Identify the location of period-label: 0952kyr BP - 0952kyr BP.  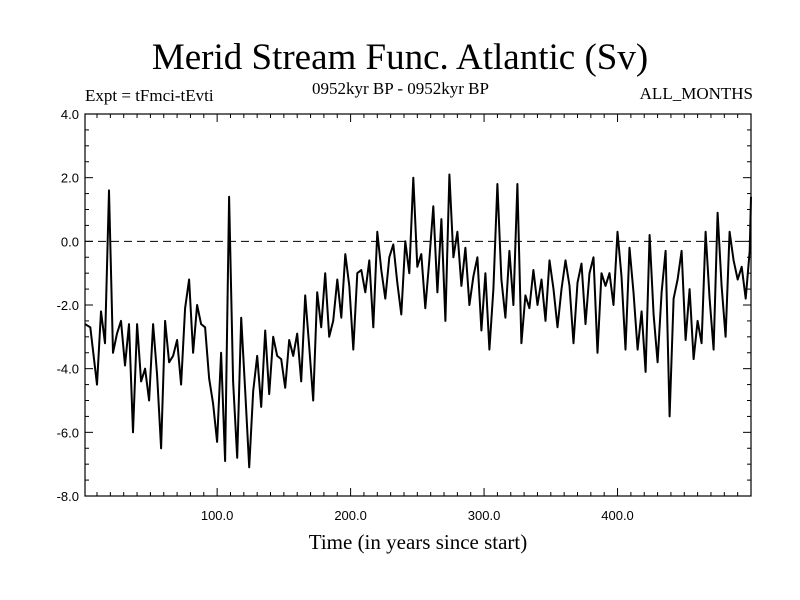
(400, 88).